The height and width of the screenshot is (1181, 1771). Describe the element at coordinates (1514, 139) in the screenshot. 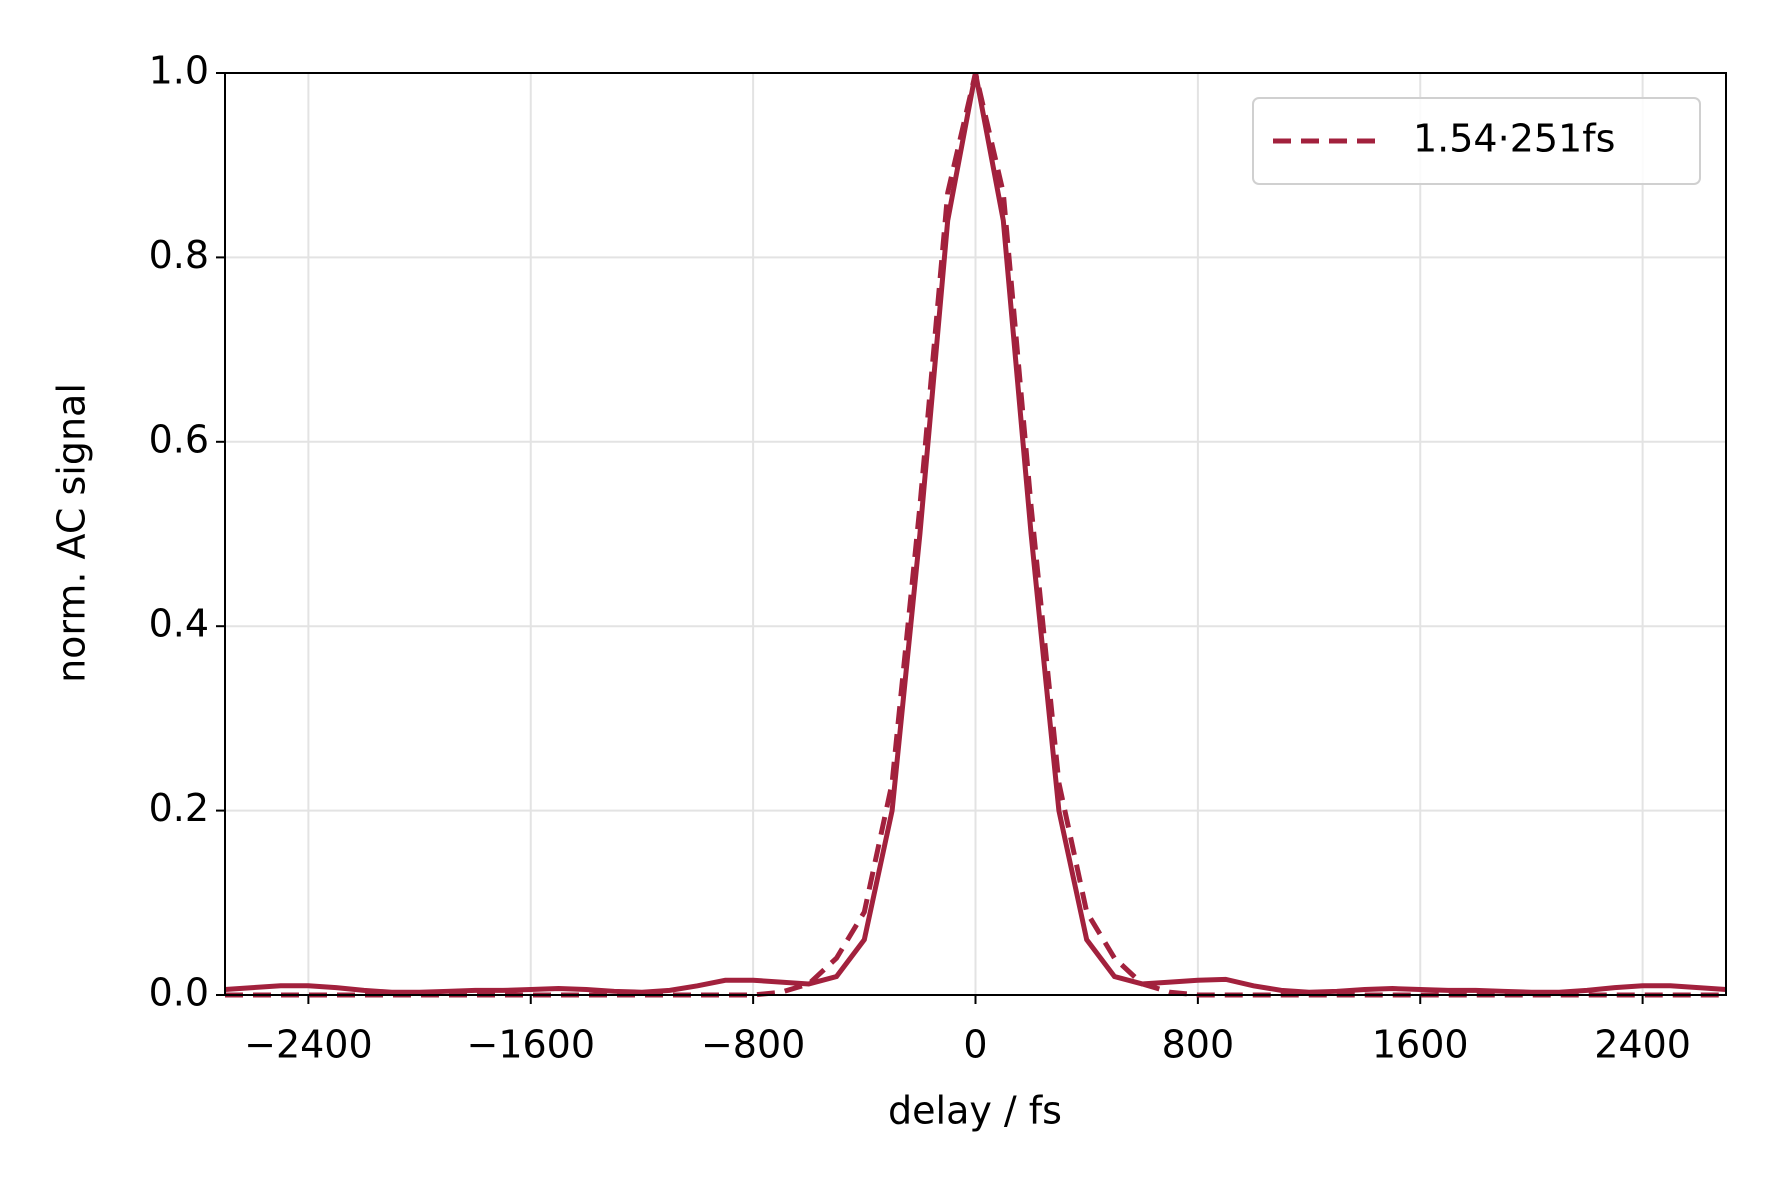

I see `legend-label: 1.54·251fs` at that location.